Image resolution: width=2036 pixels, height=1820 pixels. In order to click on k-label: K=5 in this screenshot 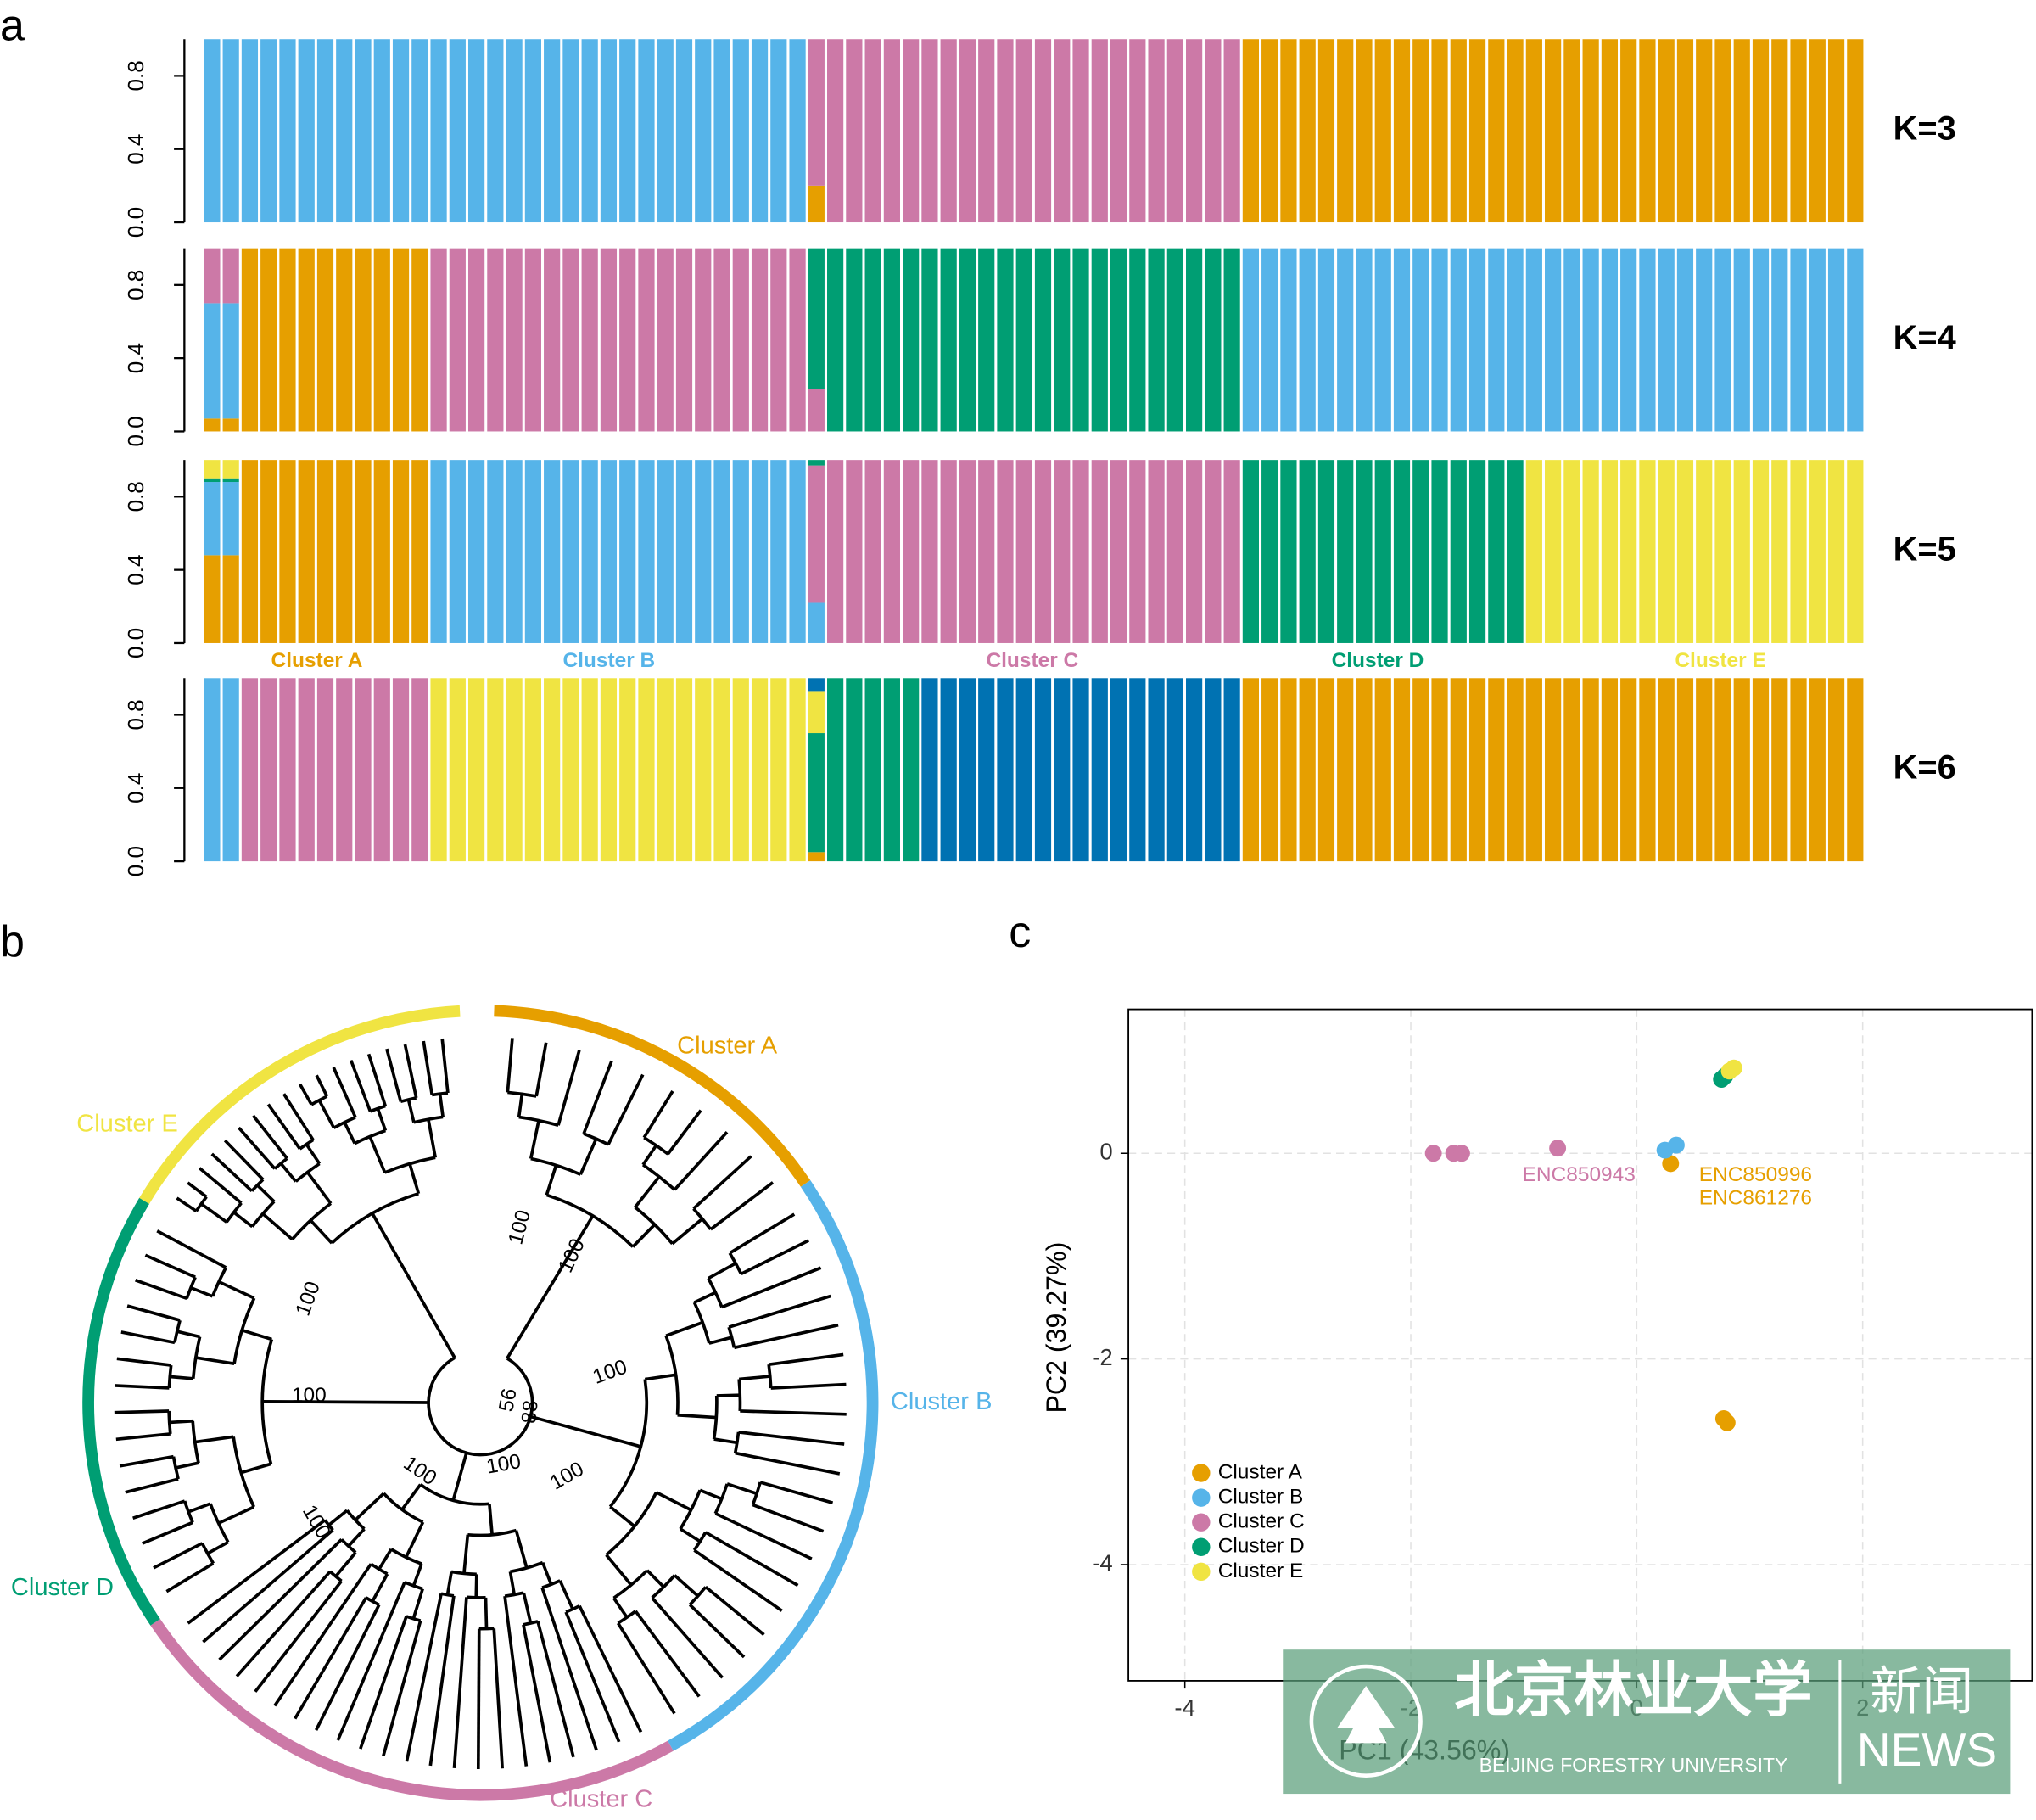, I will do `click(1925, 549)`.